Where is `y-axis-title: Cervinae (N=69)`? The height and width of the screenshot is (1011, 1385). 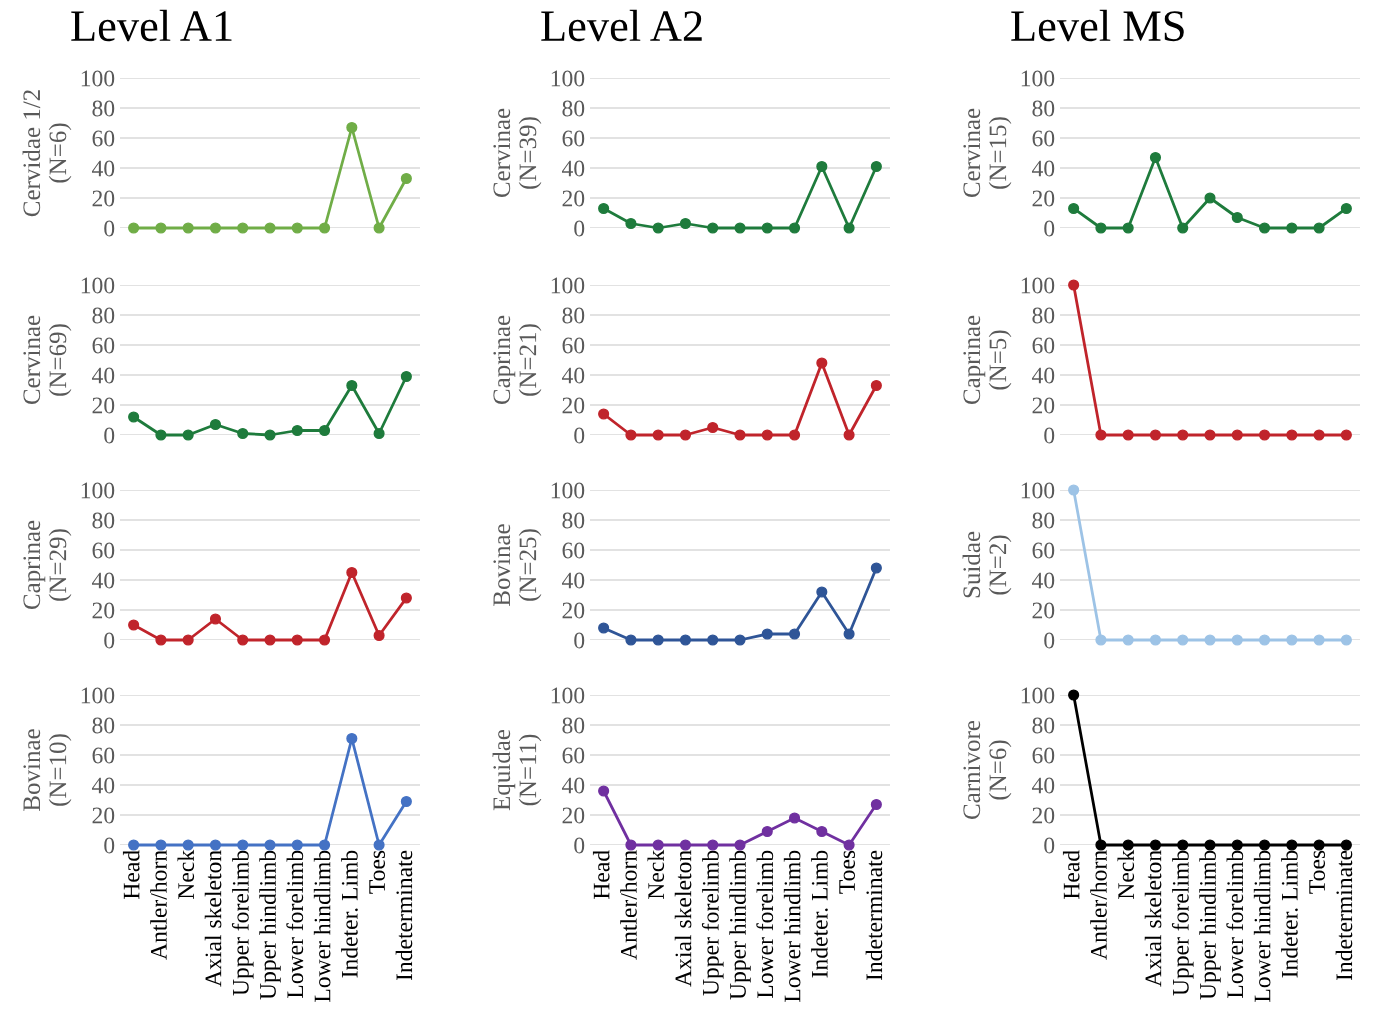 y-axis-title: Cervinae (N=69) is located at coordinates (47, 360).